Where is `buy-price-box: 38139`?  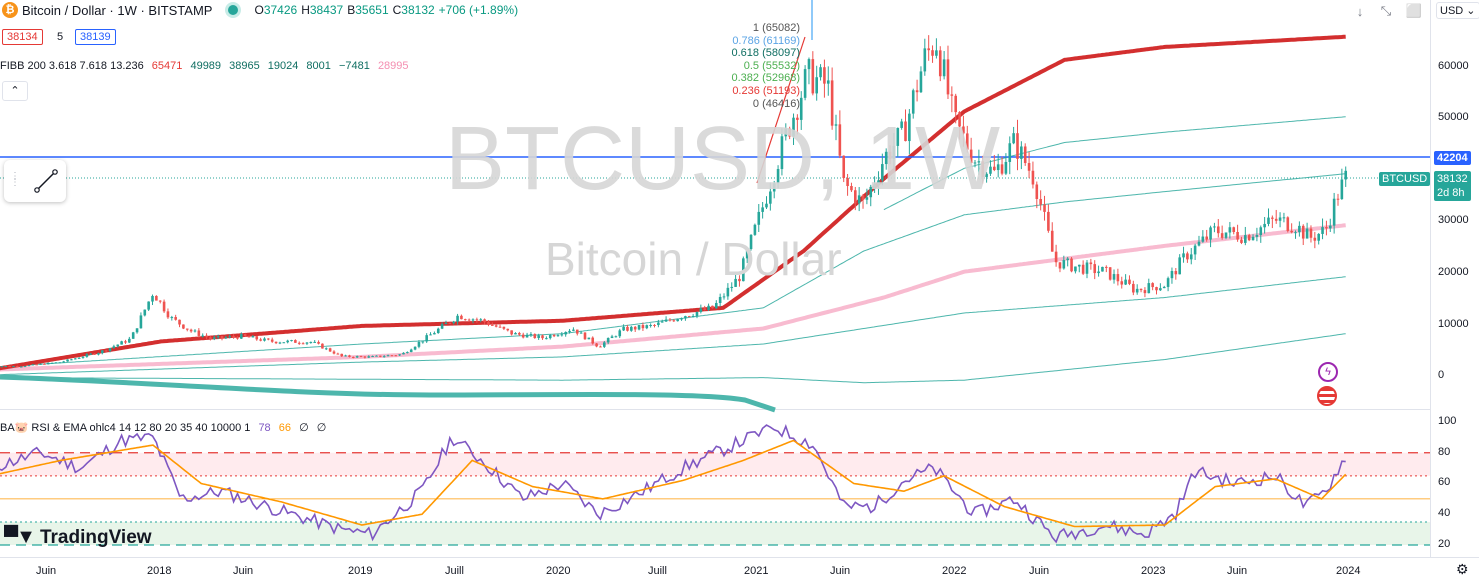
buy-price-box: 38139 is located at coordinates (95, 37).